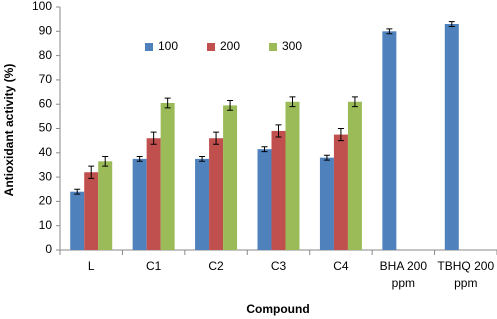 This screenshot has height=319, width=497. Describe the element at coordinates (46, 152) in the screenshot. I see `y-tick-label: 40` at that location.